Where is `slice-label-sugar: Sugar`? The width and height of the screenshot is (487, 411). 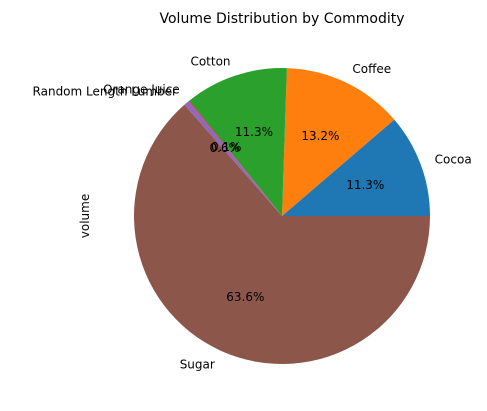
slice-label-sugar: Sugar is located at coordinates (197, 364).